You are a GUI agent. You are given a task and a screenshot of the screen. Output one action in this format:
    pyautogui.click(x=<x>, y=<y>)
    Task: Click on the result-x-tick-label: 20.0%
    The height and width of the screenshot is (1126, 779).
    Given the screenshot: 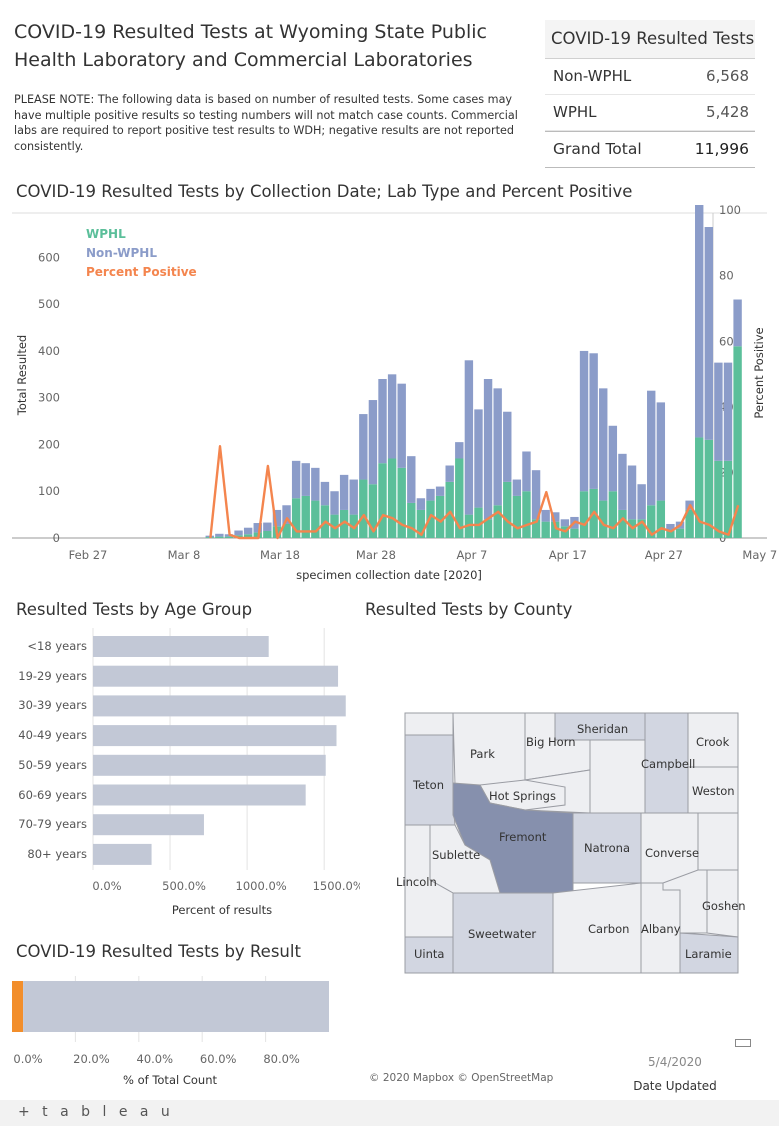 What is the action you would take?
    pyautogui.click(x=91, y=1059)
    